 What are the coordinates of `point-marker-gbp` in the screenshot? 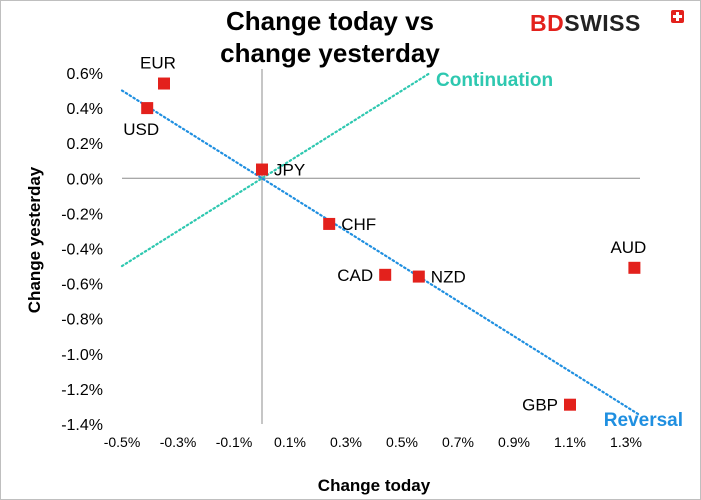 It's located at (570, 404).